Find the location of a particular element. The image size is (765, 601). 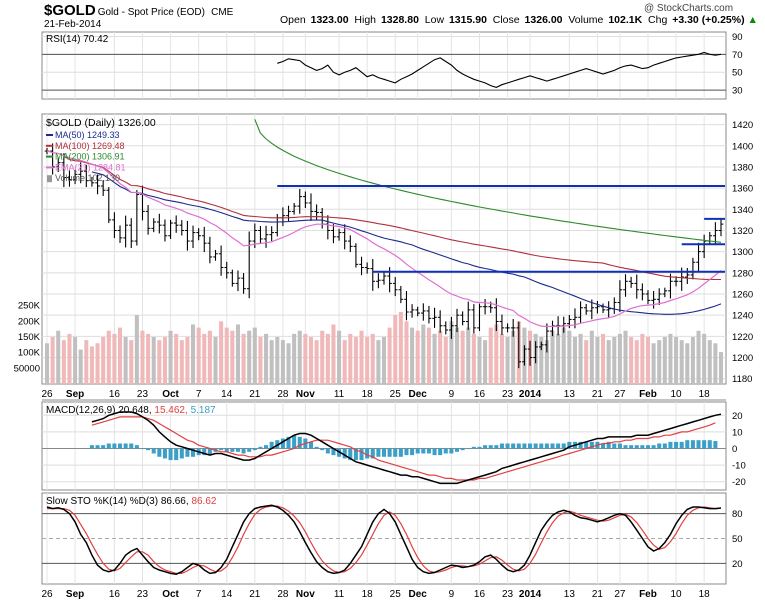

x-axis-label-top: 23 is located at coordinates (143, 394).